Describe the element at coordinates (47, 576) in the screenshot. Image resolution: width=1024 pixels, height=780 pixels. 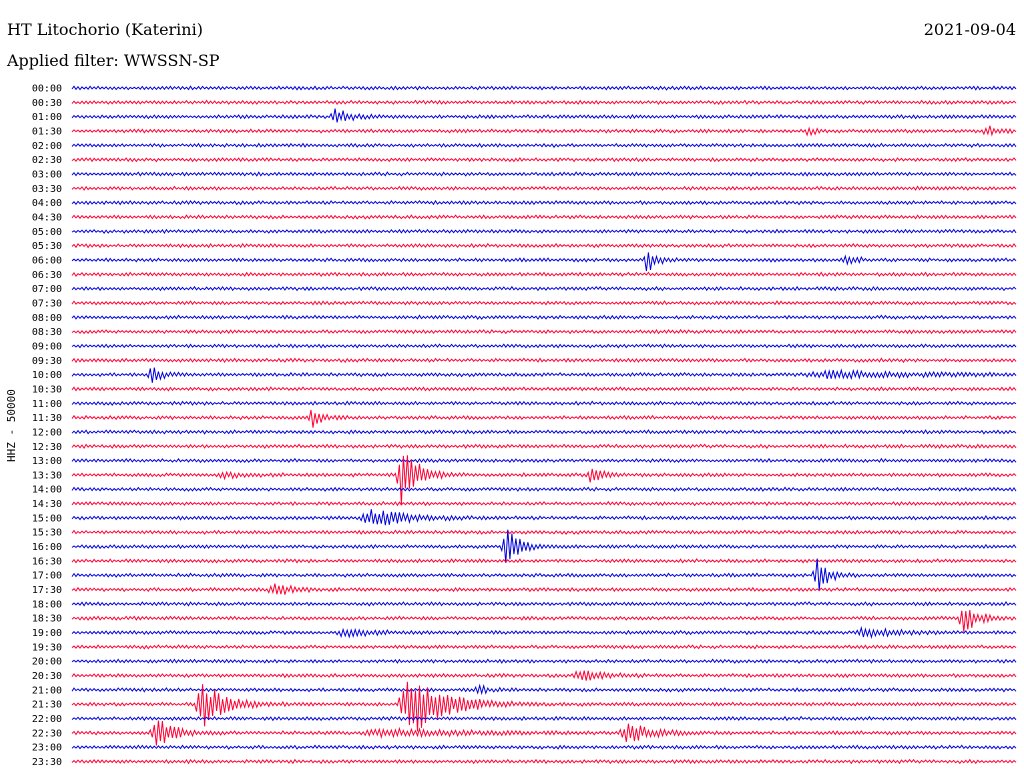
I see `time-tick-label: 17:00` at that location.